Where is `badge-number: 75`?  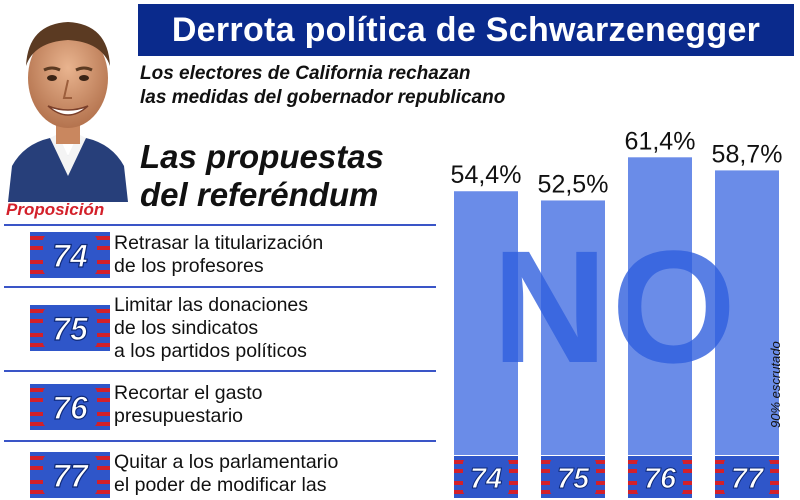 badge-number: 75 is located at coordinates (70, 329).